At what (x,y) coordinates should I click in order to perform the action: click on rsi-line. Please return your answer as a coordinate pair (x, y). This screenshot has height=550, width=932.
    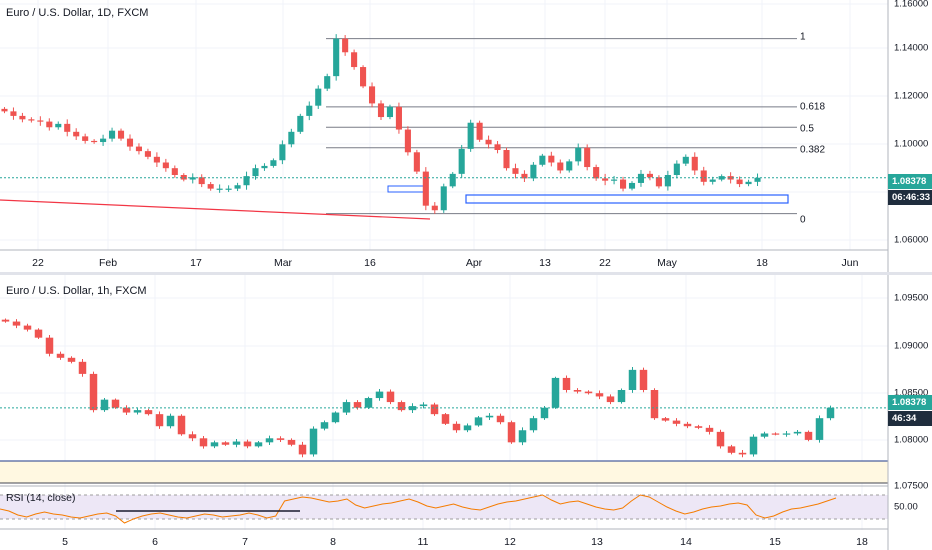
    Looking at the image, I should click on (418, 509).